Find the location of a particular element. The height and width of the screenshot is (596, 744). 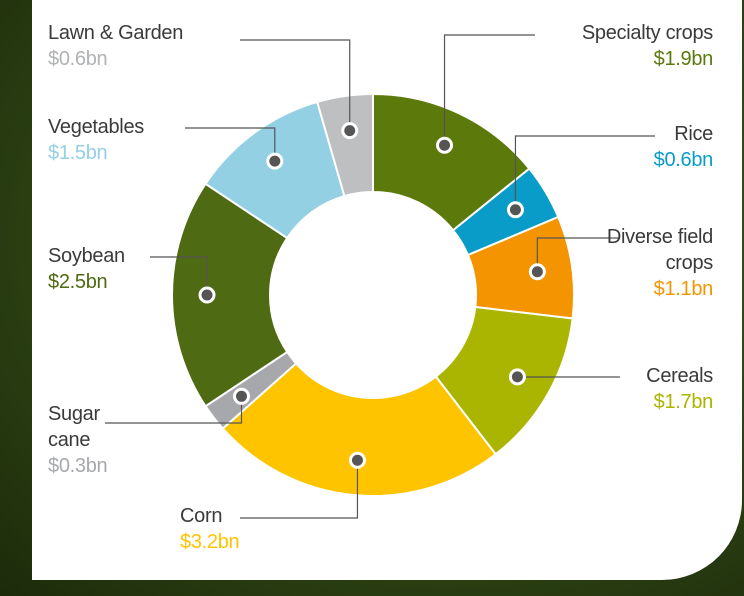

slice-label: Soybean $2.5bn is located at coordinates (148, 269).